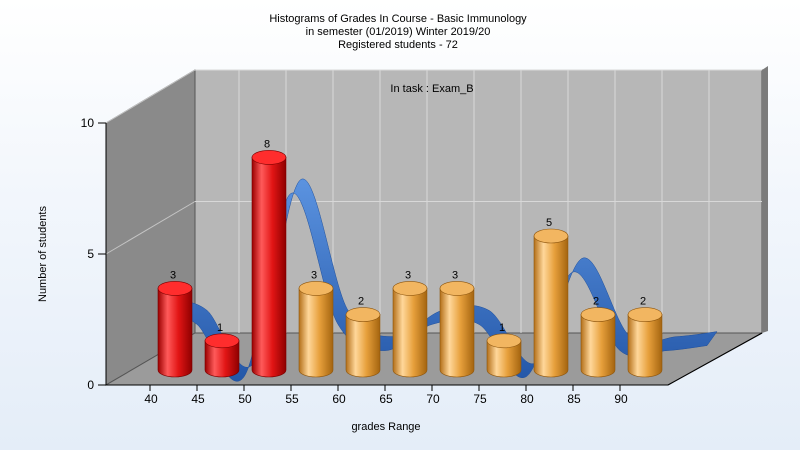 The height and width of the screenshot is (450, 800). I want to click on x-tick-label: 55, so click(292, 399).